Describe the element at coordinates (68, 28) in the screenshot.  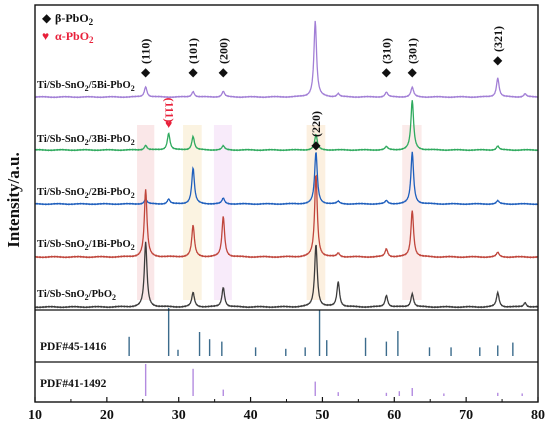
I see `legend: ◆ β-PbO2 ♥ α-PbO2` at that location.